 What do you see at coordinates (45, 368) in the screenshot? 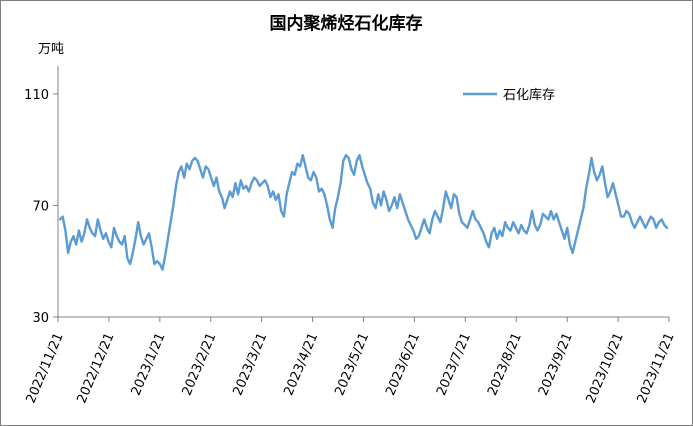
I see `x-tick-label: 2022/11/21` at bounding box center [45, 368].